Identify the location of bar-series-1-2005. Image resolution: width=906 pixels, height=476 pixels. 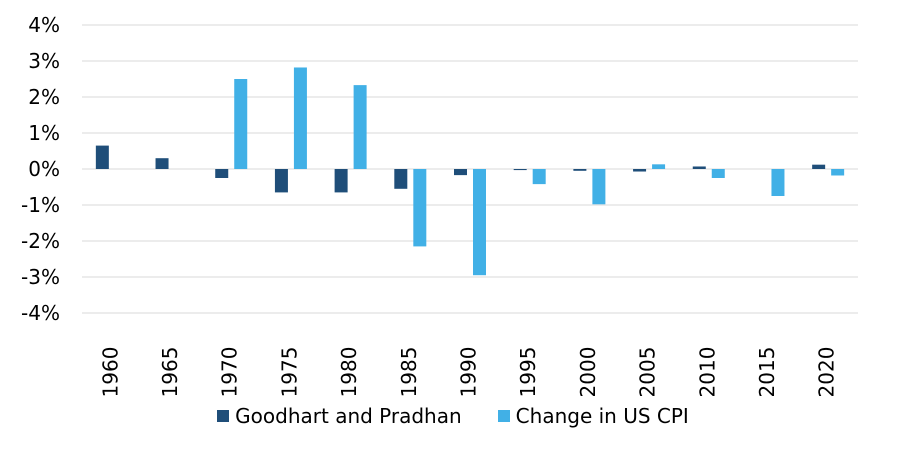
(640, 170).